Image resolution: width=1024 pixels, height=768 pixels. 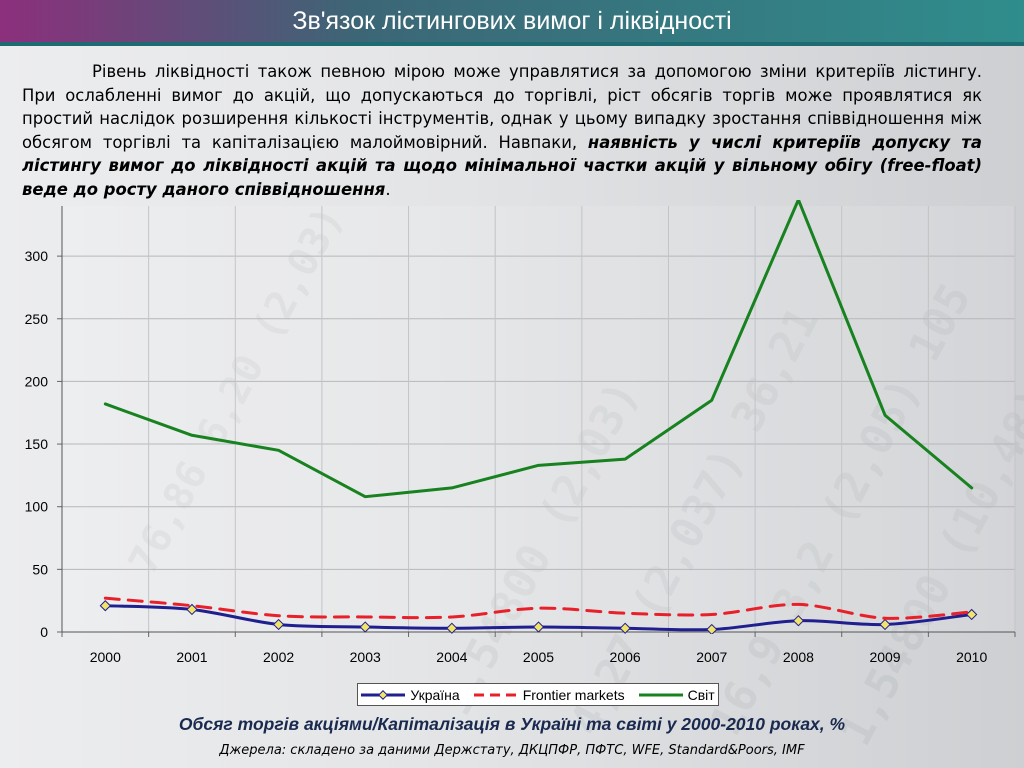 I want to click on legend-swatch-frontier, so click(x=495, y=694).